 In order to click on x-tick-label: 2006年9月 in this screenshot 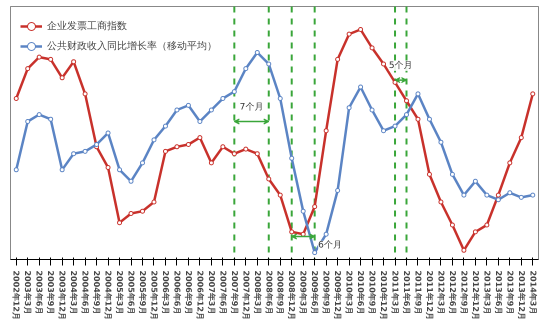, I will do `click(188, 292)`.